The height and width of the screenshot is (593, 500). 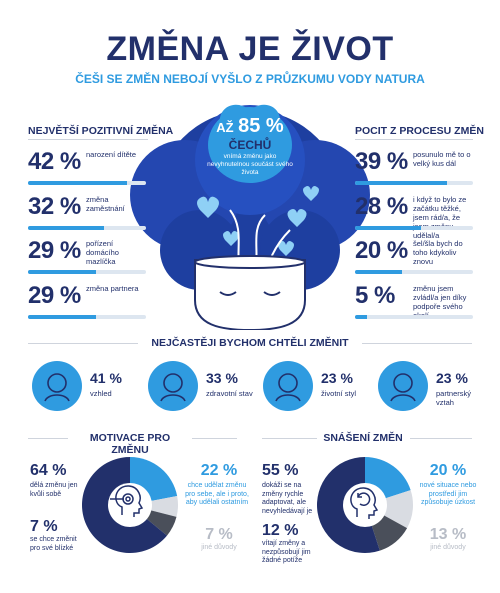 What do you see at coordinates (154, 506) in the screenshot?
I see `mot-slice-d` at bounding box center [154, 506].